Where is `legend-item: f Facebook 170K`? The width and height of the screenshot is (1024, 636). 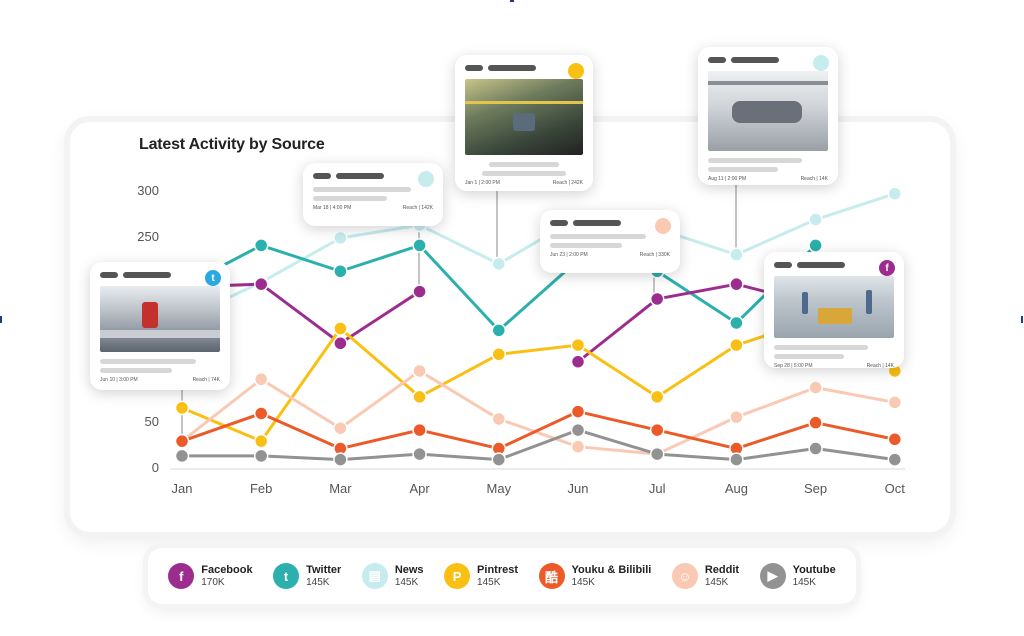
legend-item: f Facebook 170K is located at coordinates (210, 576).